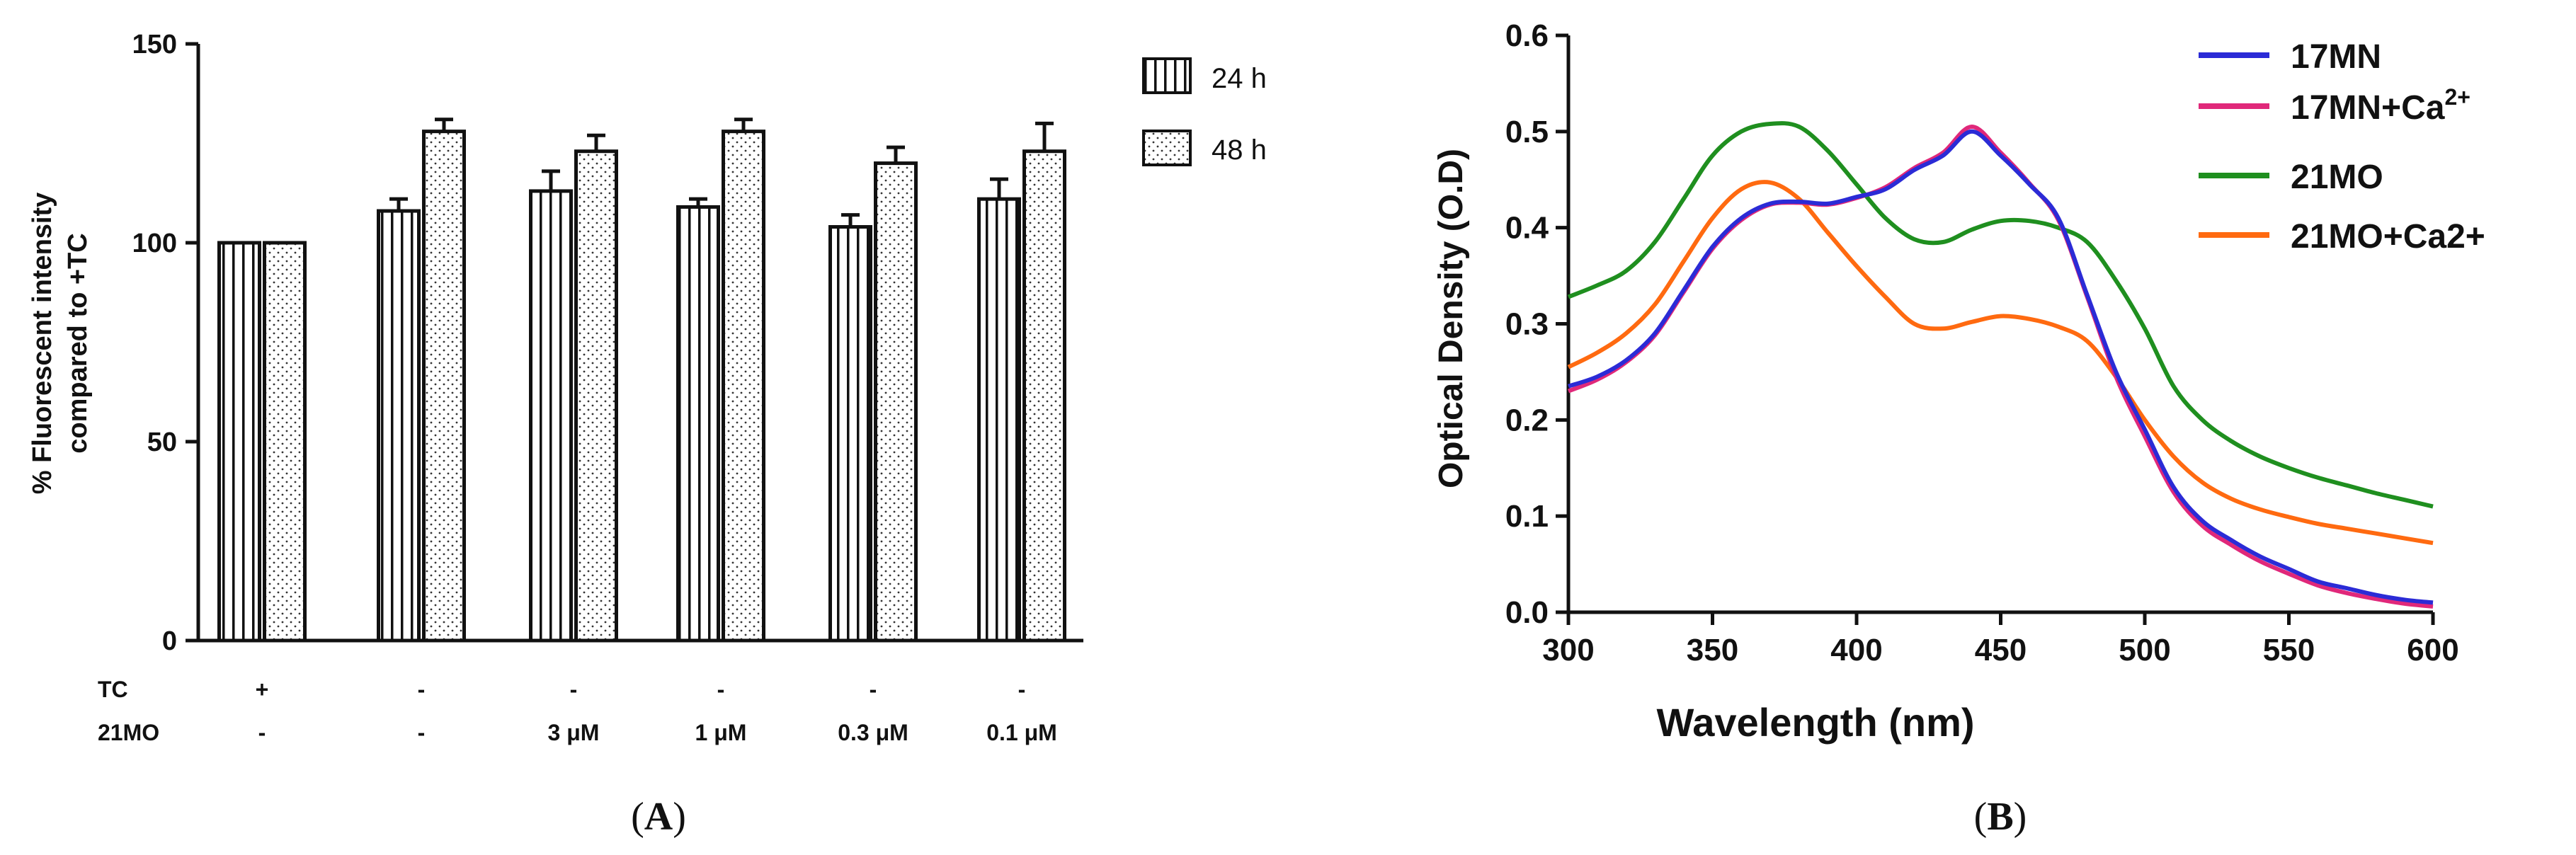  I want to click on panel-b-xtick-label: 350, so click(1712, 650).